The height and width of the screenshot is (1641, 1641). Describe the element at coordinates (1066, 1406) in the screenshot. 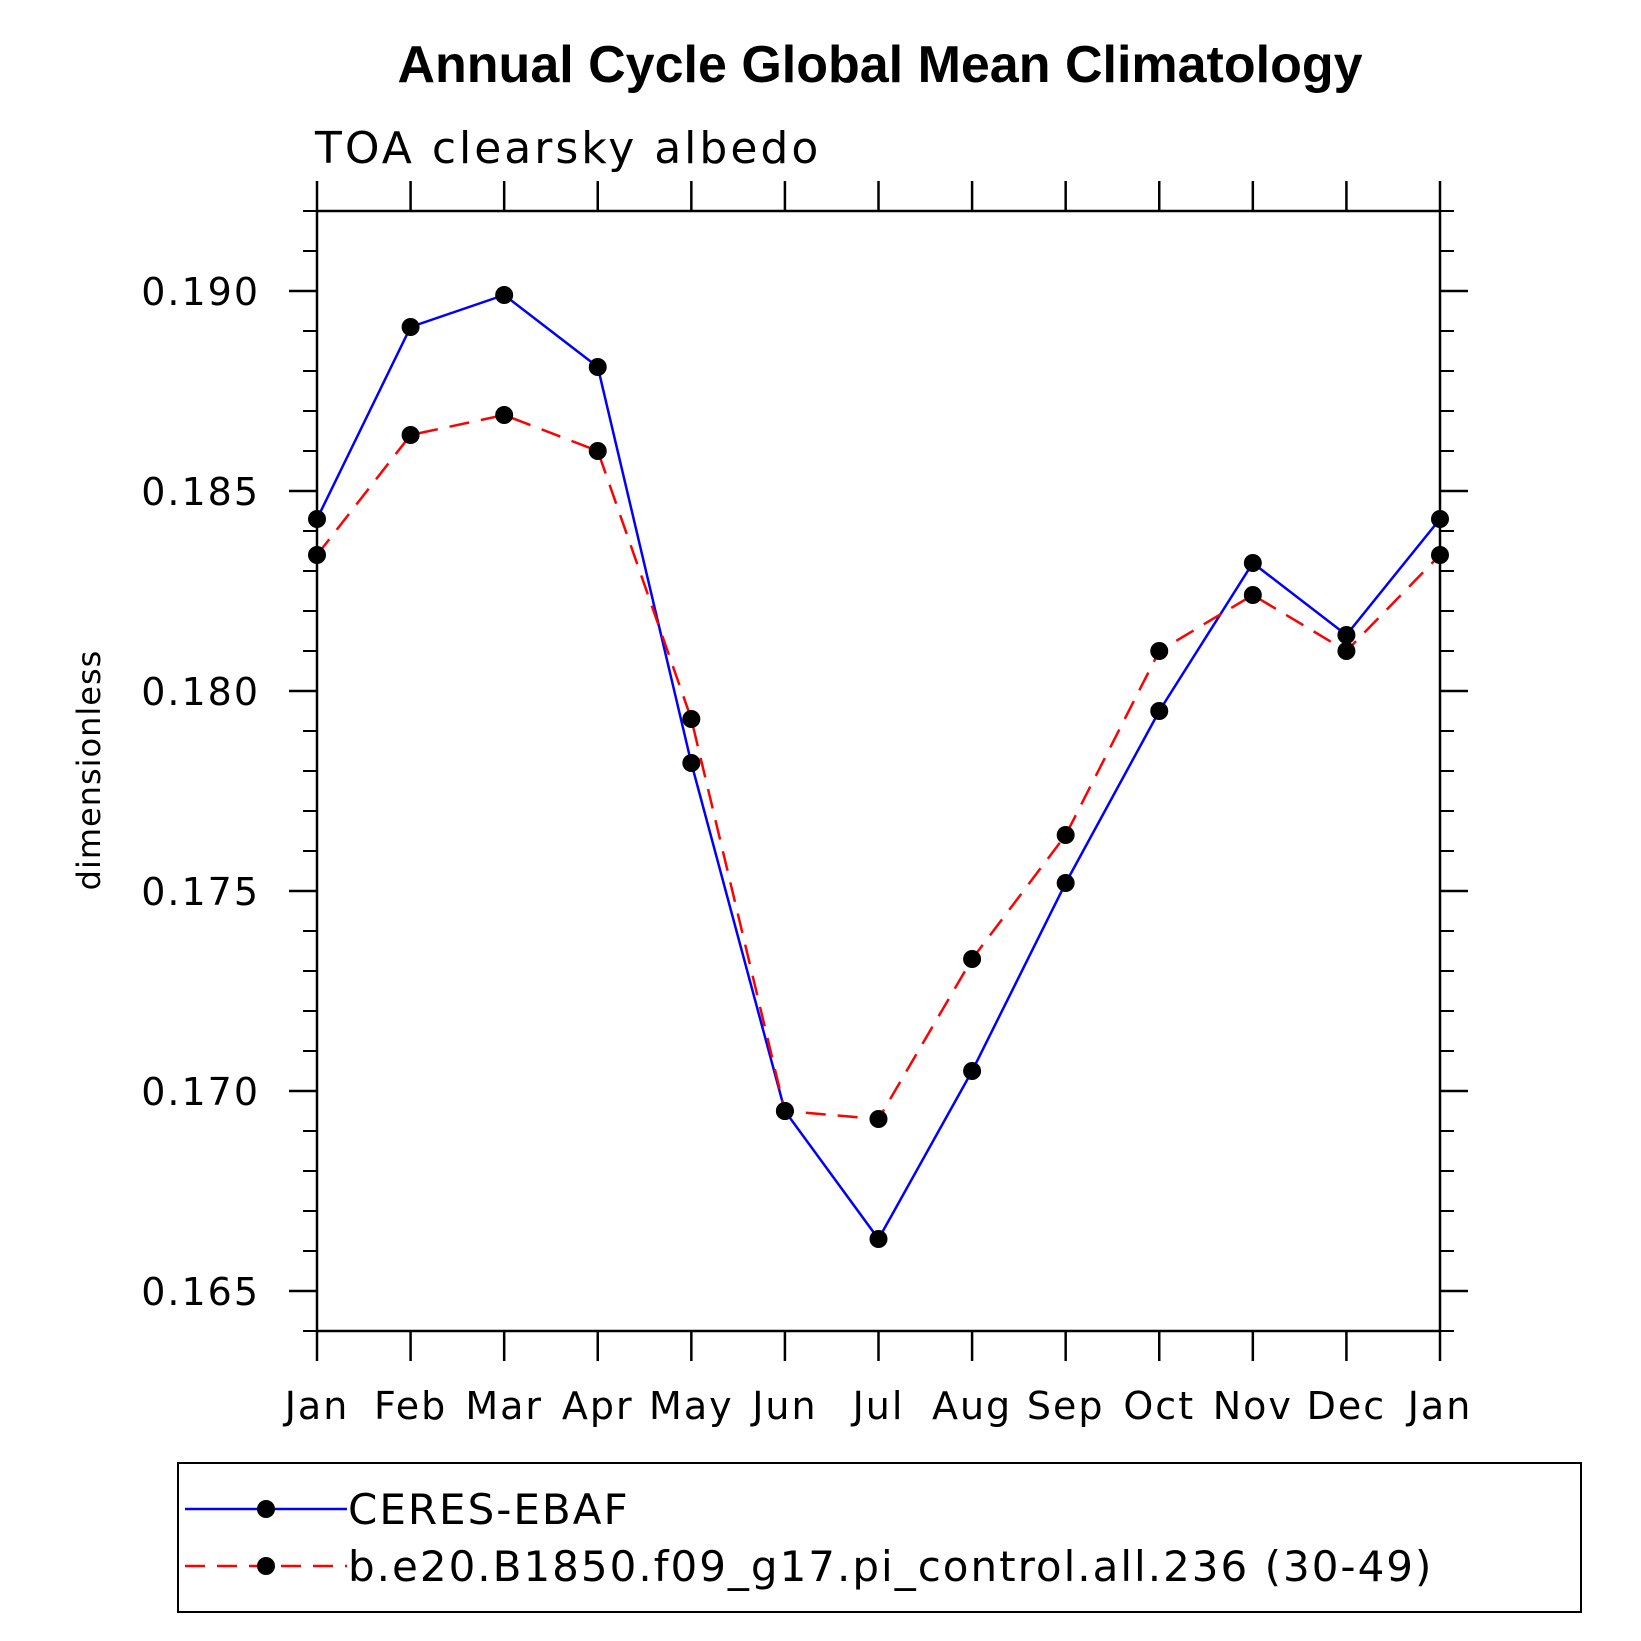

I see `x-tick-label: Sep` at that location.